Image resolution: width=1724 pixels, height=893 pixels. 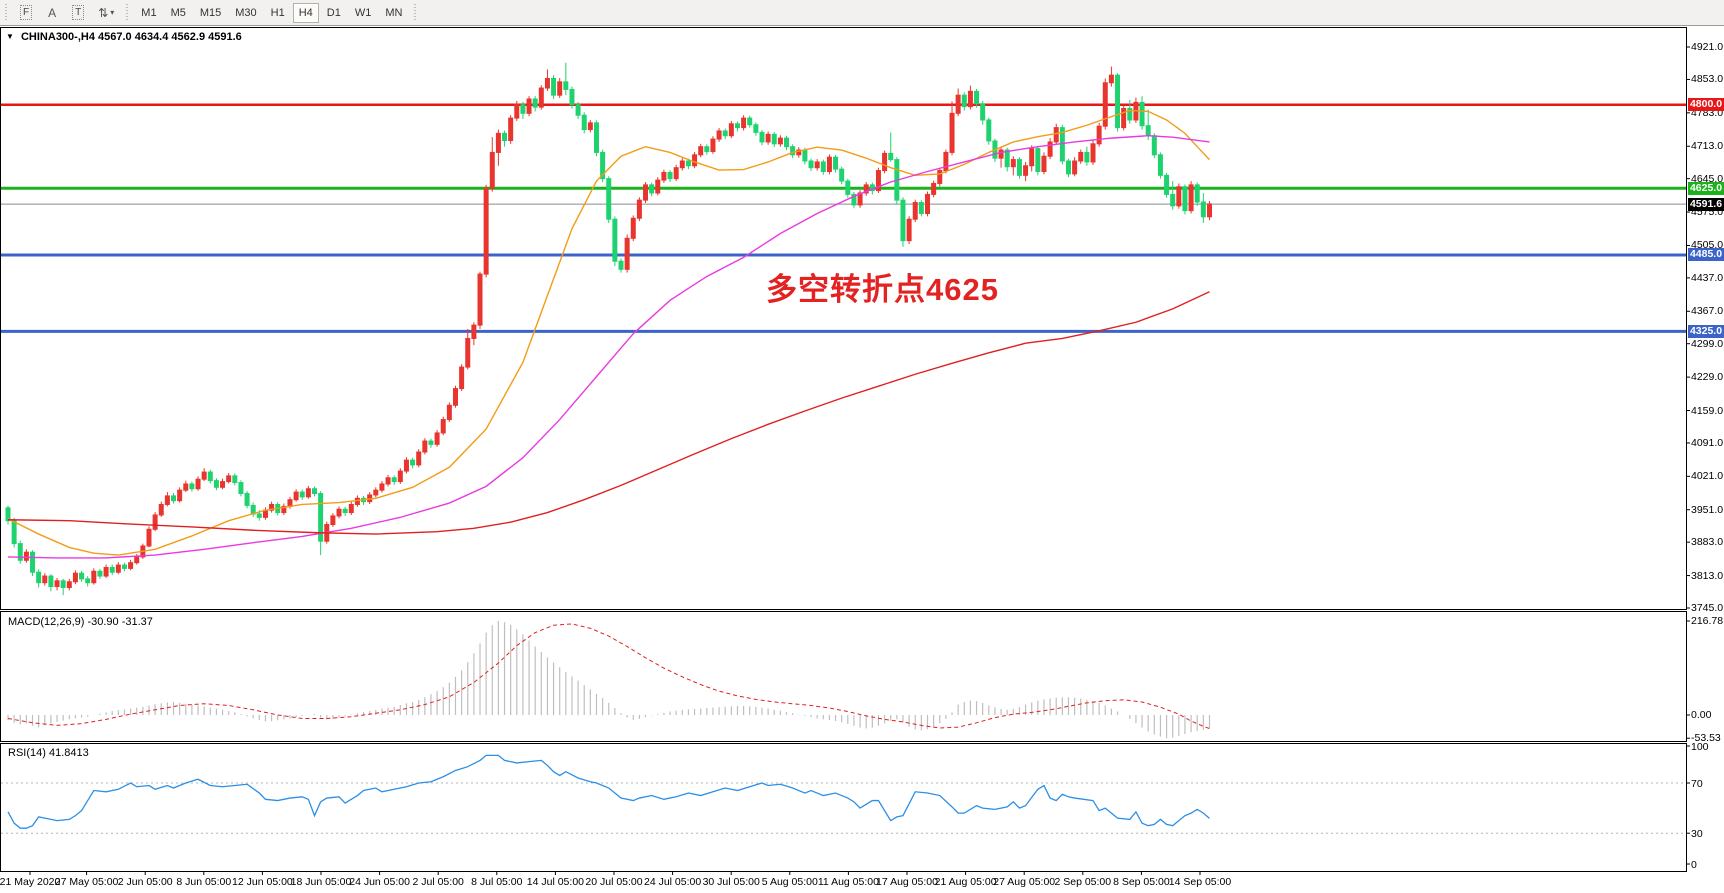 What do you see at coordinates (1706, 204) in the screenshot?
I see `price-badge: 4591.6` at bounding box center [1706, 204].